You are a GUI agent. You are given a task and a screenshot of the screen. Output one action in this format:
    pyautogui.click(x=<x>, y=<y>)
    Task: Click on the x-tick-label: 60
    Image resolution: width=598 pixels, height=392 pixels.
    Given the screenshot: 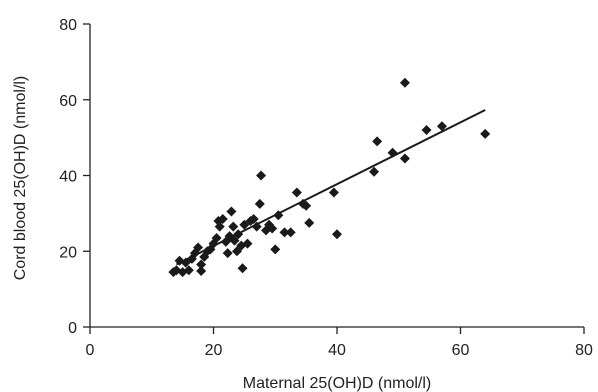 What is the action you would take?
    pyautogui.click(x=461, y=350)
    